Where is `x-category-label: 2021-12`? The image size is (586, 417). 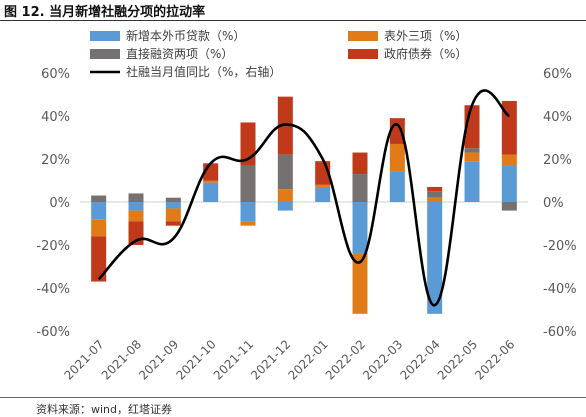
x-category-label: 2021-12 is located at coordinates (270, 359).